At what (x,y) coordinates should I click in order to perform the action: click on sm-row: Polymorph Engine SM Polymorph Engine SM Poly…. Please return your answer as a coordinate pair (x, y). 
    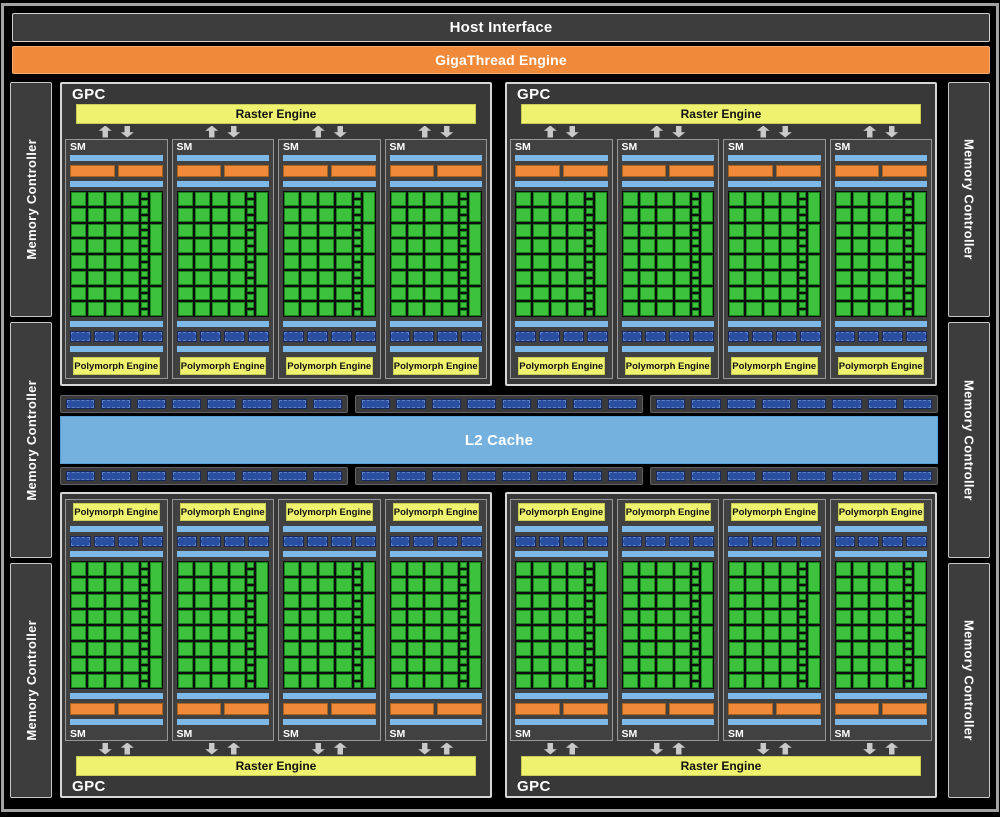
    Looking at the image, I should click on (276, 620).